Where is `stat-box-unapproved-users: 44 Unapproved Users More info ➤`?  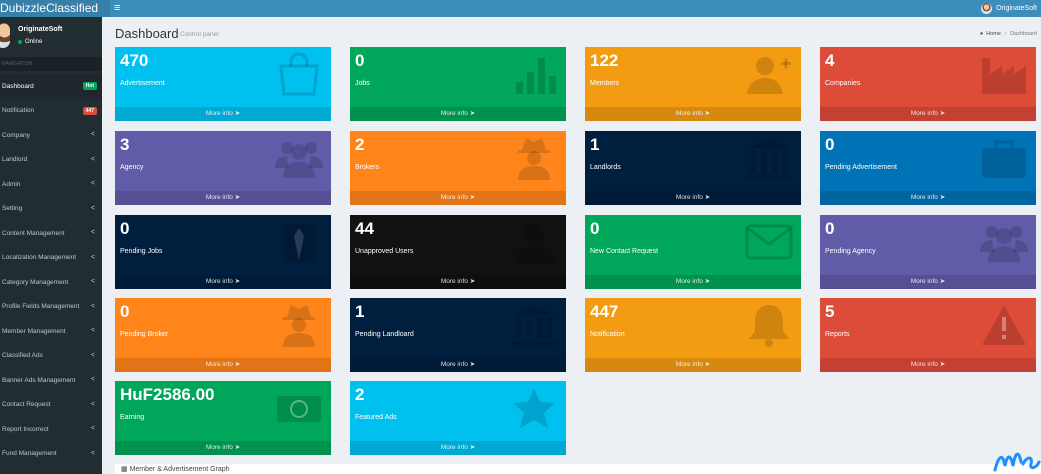 stat-box-unapproved-users: 44 Unapproved Users More info ➤ is located at coordinates (458, 252).